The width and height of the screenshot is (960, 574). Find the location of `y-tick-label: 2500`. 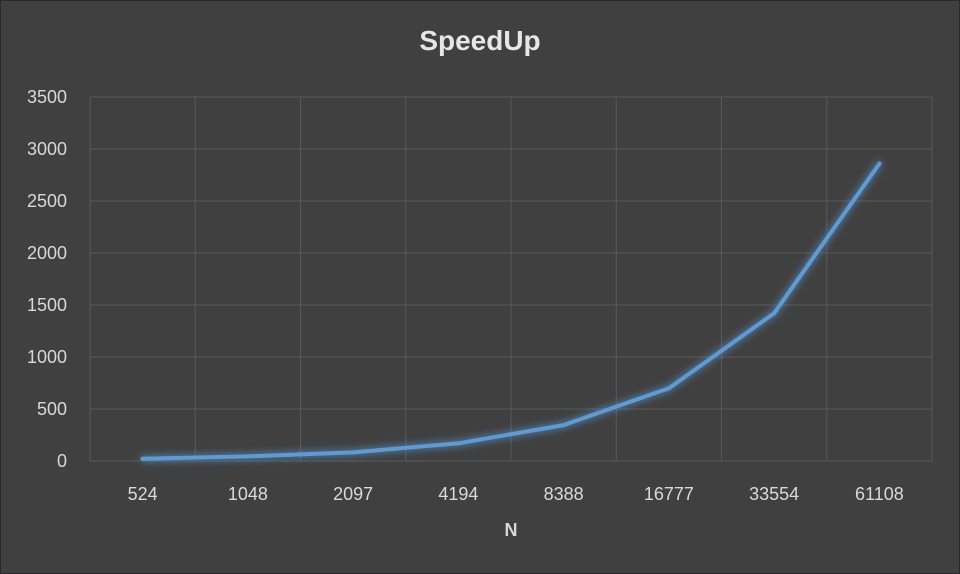

y-tick-label: 2500 is located at coordinates (47, 201).